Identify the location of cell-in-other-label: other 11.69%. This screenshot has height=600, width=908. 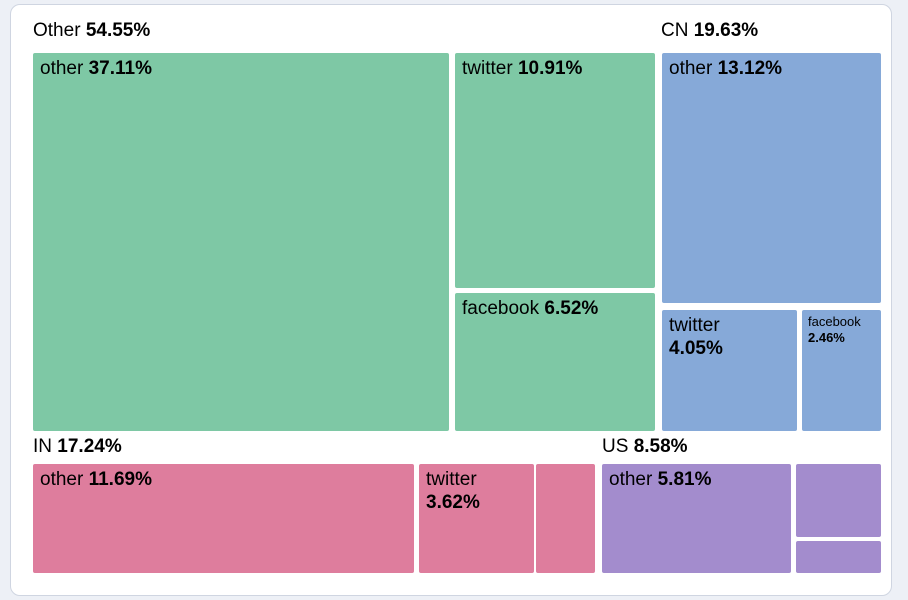
(223, 479).